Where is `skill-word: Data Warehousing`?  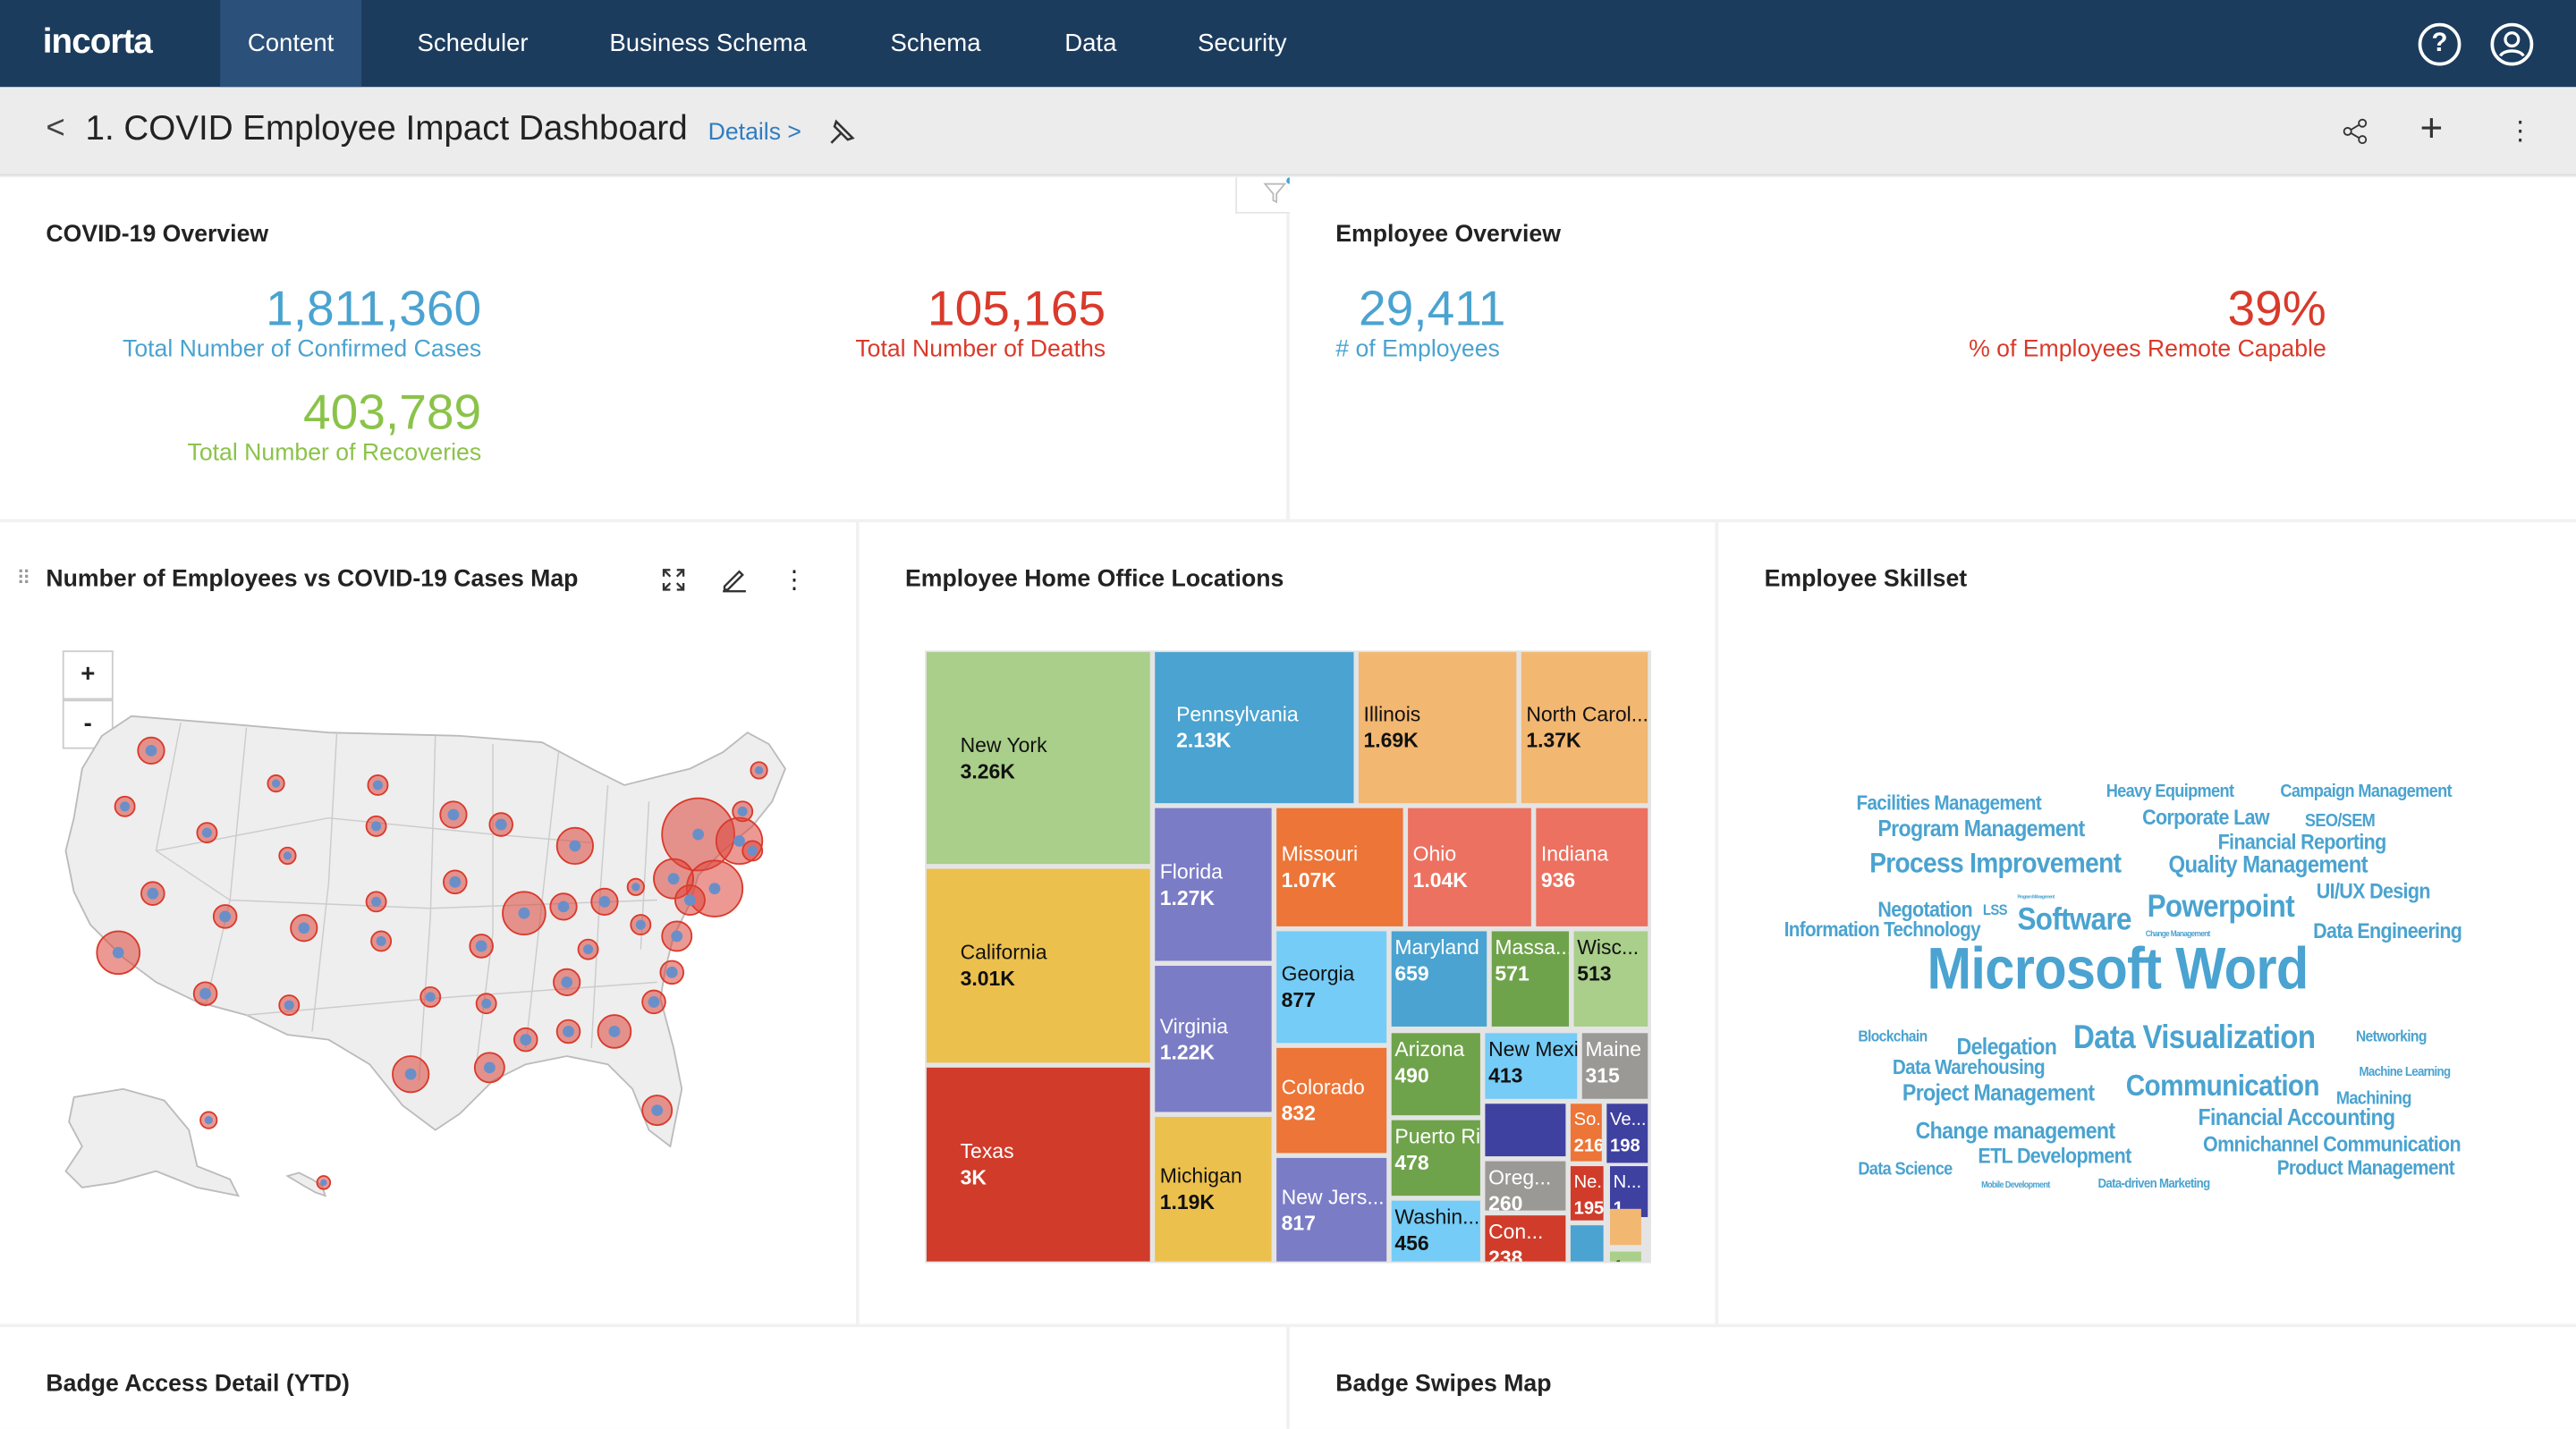
skill-word: Data Warehousing is located at coordinates (1969, 1068).